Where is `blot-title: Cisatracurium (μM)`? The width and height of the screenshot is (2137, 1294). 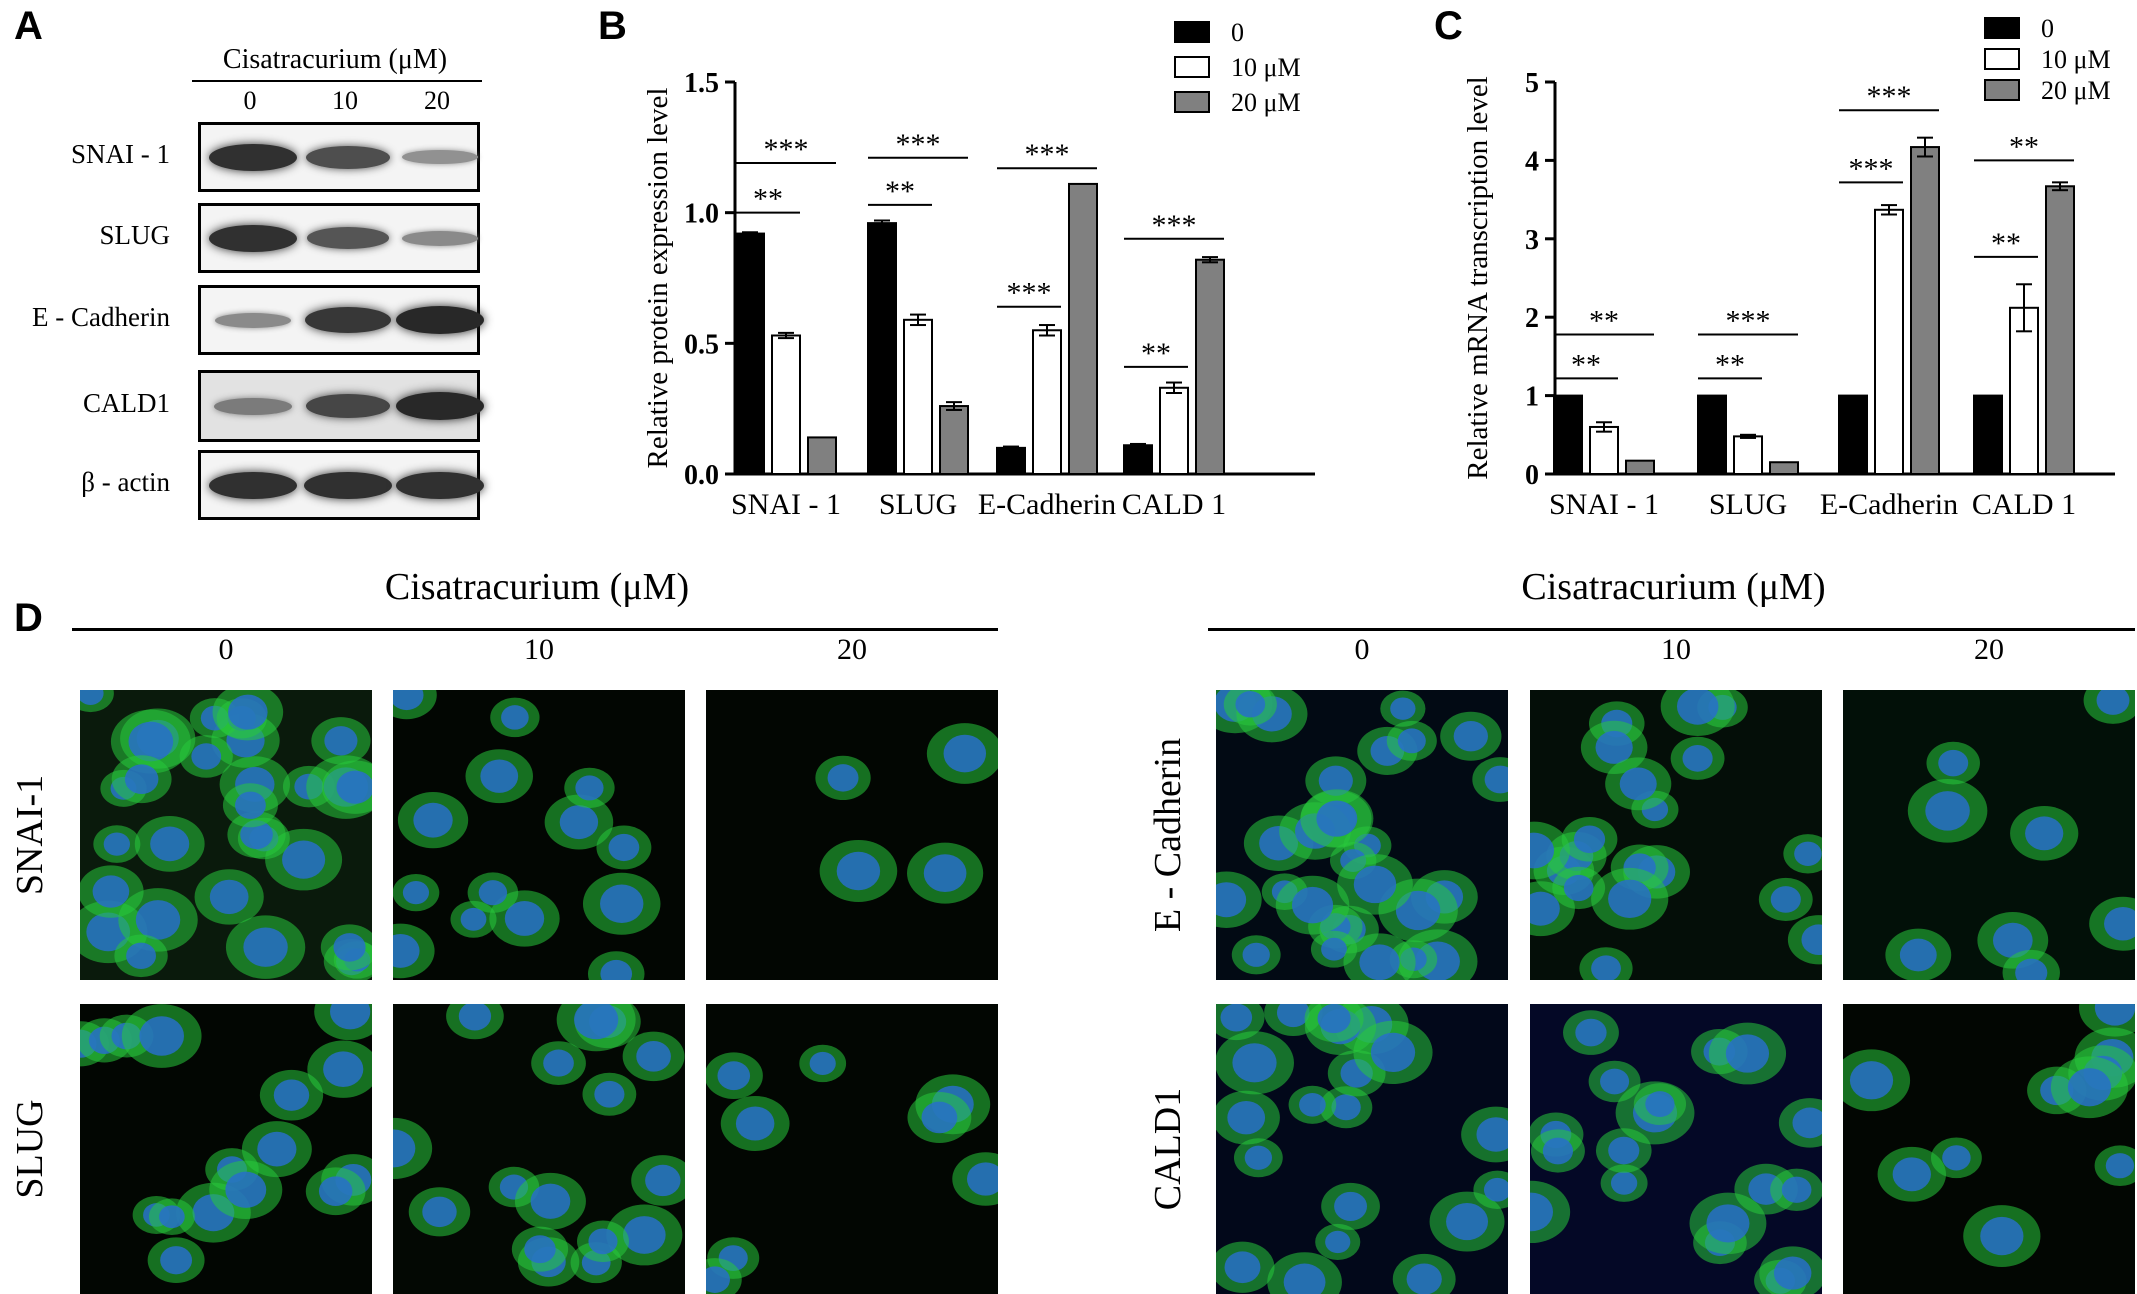 blot-title: Cisatracurium (μM) is located at coordinates (335, 59).